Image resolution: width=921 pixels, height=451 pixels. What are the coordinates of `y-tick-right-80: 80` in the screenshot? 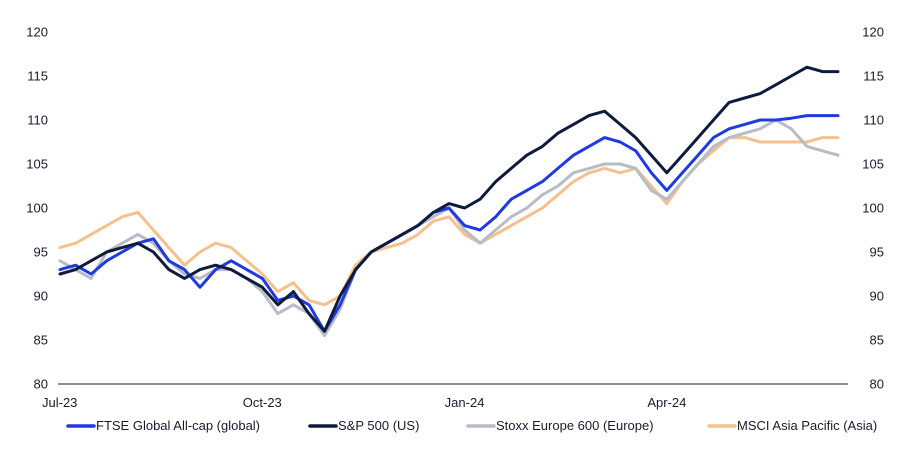 It's located at (877, 384).